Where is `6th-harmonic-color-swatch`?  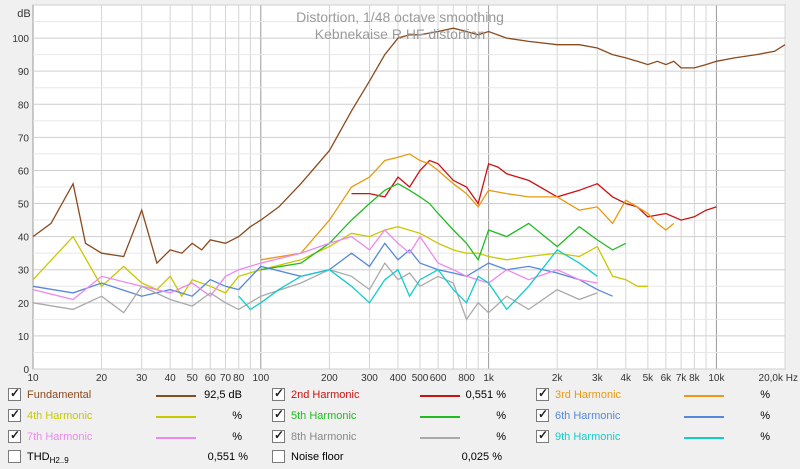 6th-harmonic-color-swatch is located at coordinates (704, 417).